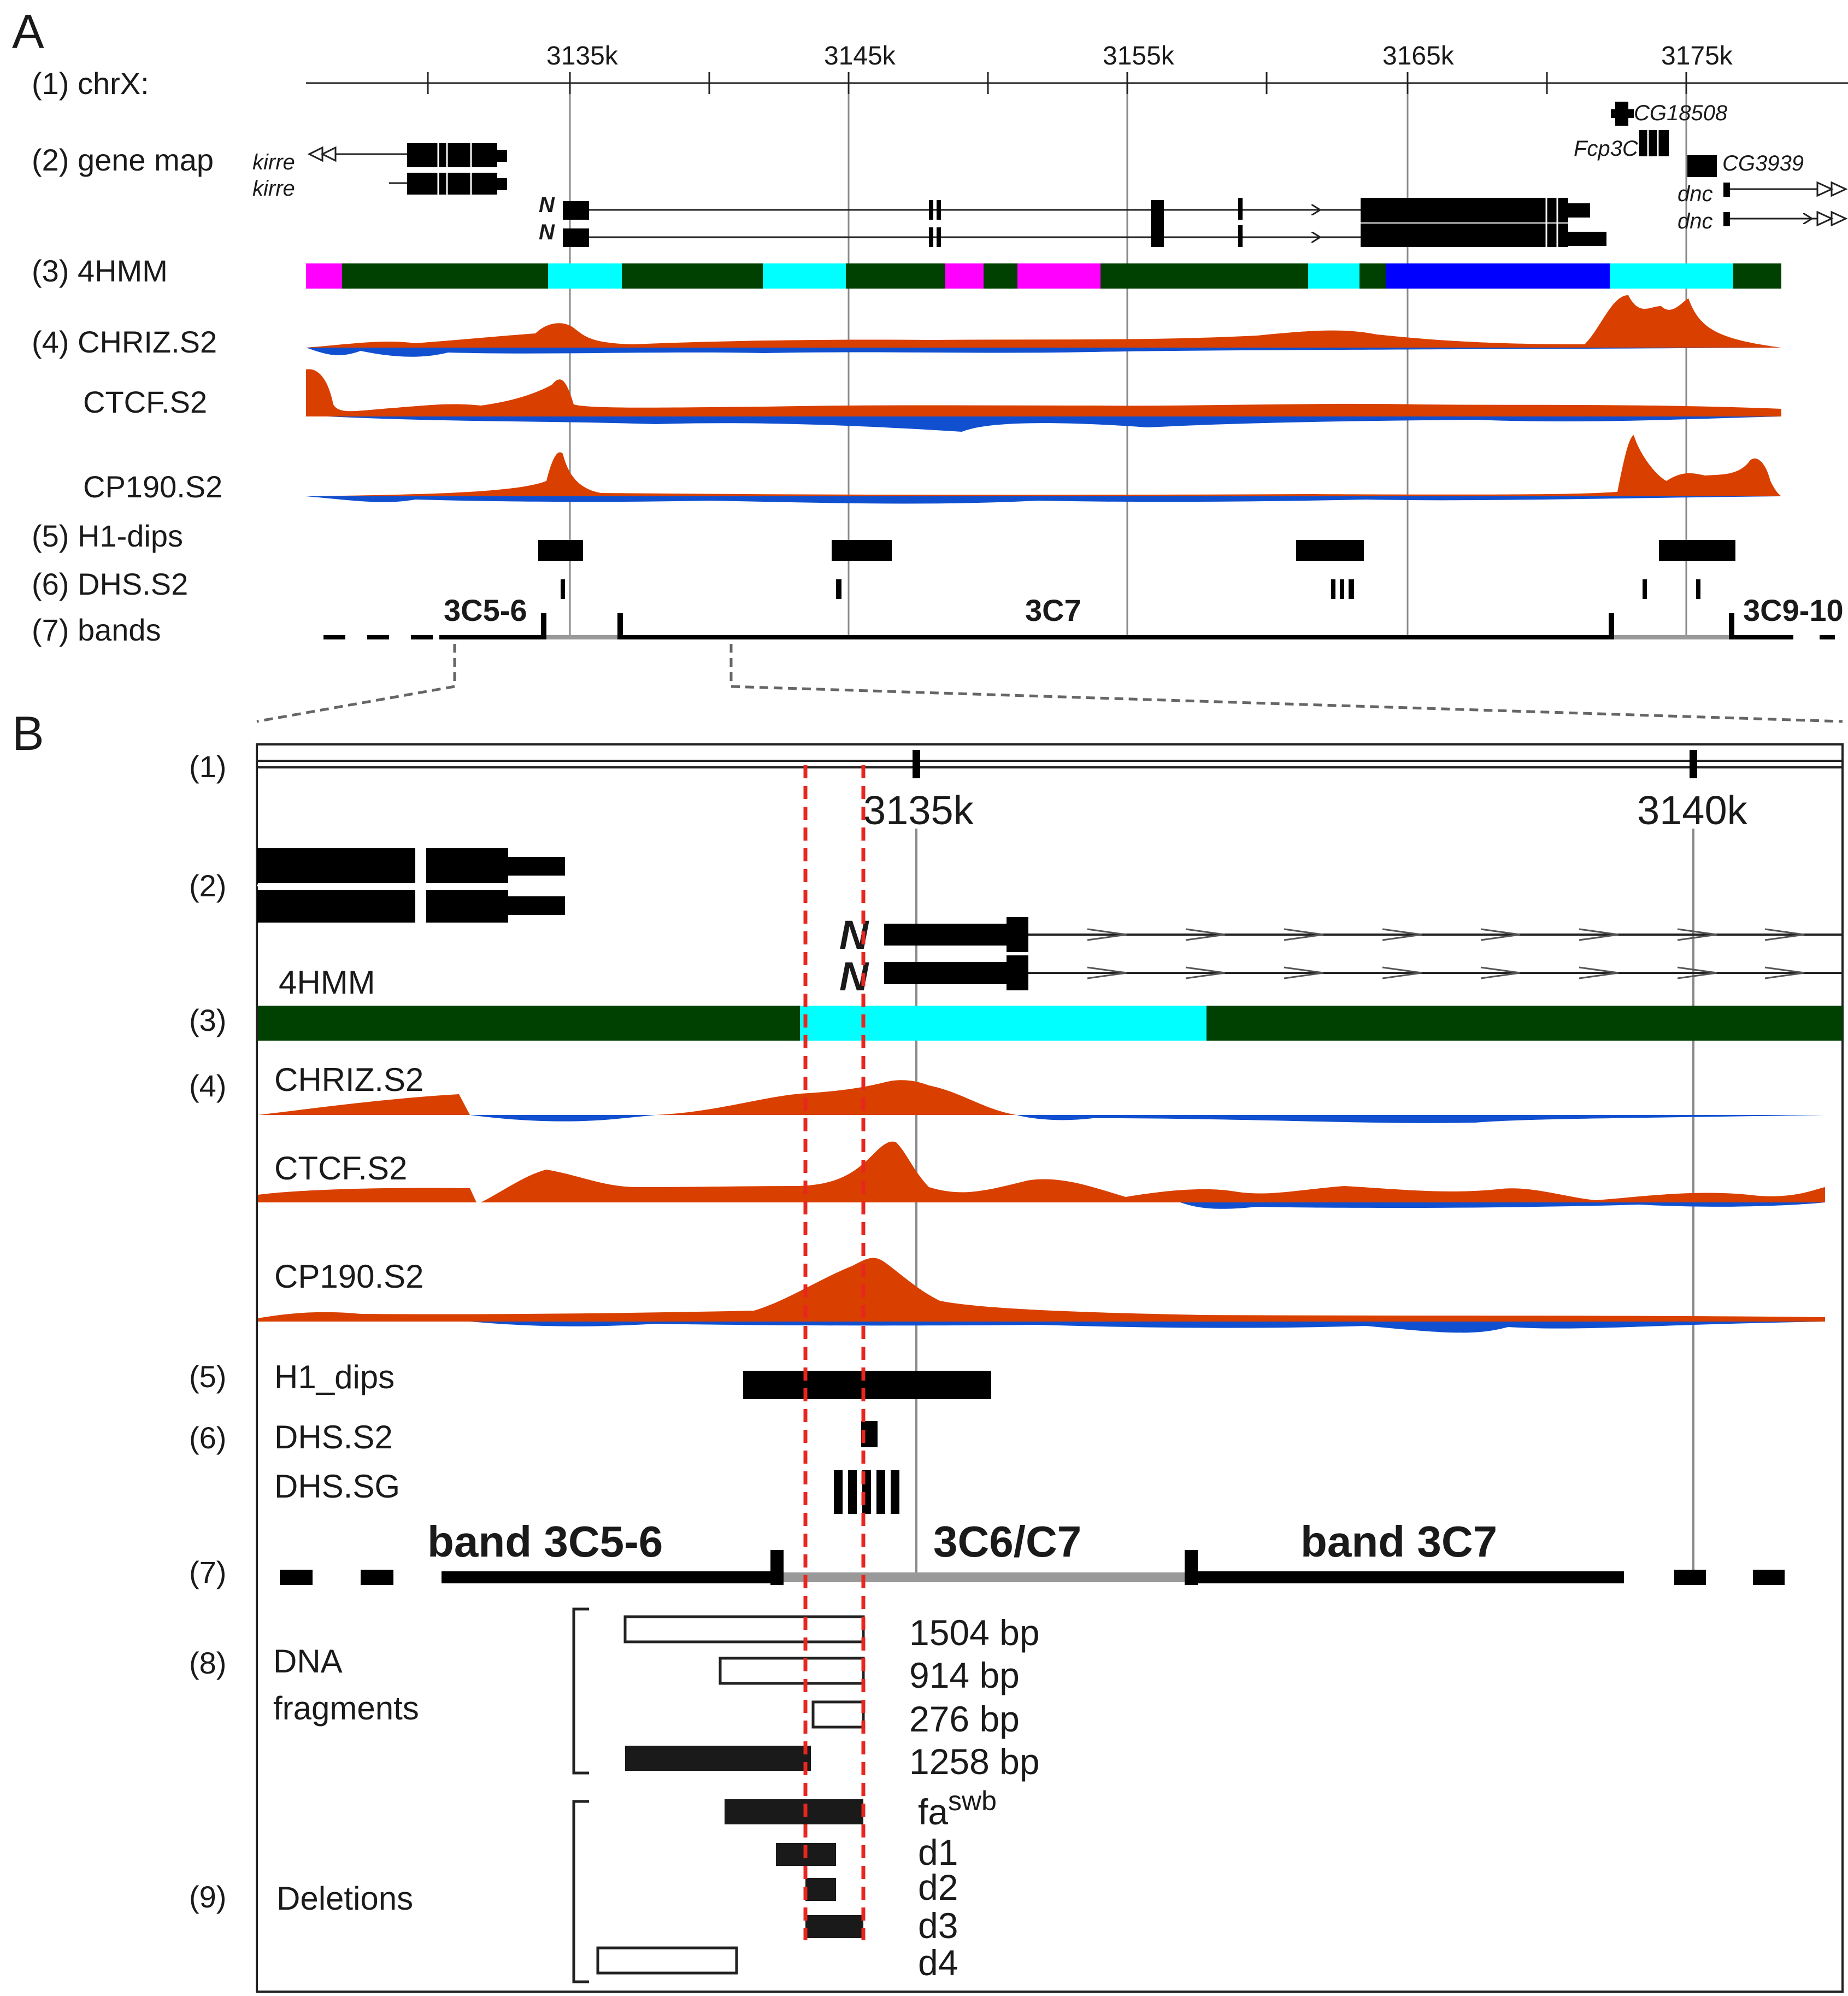  What do you see at coordinates (1050, 923) in the screenshot?
I see `gene-map-b: N N` at bounding box center [1050, 923].